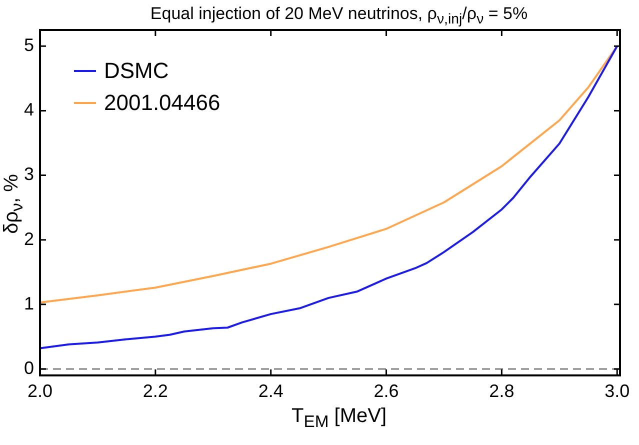 This screenshot has height=445, width=639. Describe the element at coordinates (136, 71) in the screenshot. I see `legend-label: DSMC` at that location.